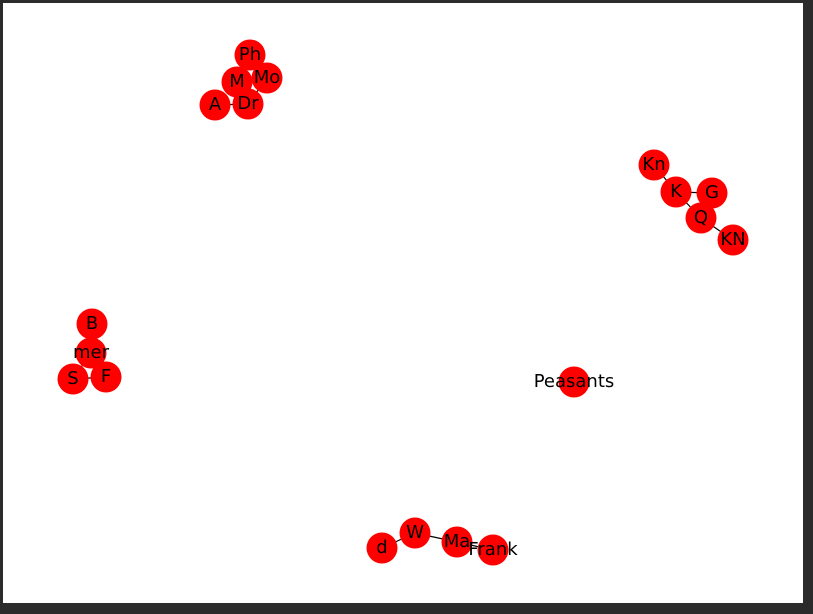 This screenshot has height=614, width=813. I want to click on window-border, so click(808, 307).